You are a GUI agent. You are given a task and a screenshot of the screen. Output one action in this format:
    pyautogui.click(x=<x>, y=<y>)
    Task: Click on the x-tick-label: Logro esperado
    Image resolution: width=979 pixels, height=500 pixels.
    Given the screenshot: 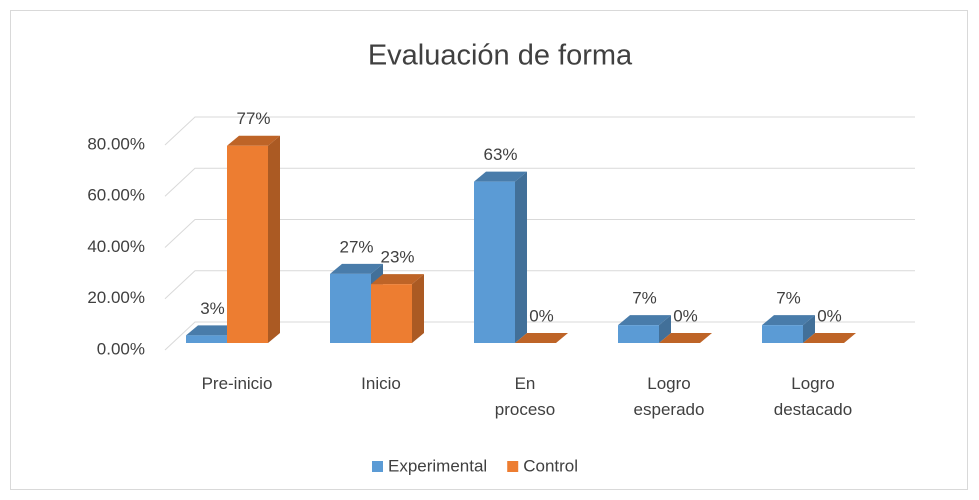 What is the action you would take?
    pyautogui.click(x=669, y=396)
    